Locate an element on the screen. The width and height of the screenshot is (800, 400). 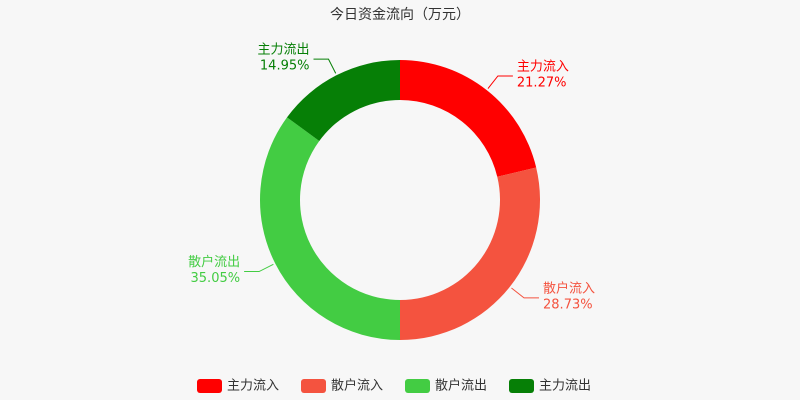
chart-title: 今日资金流向（万元） is located at coordinates (400, 15).